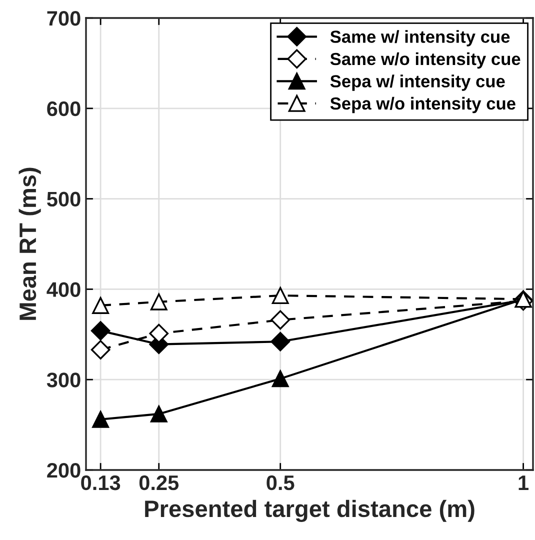 The height and width of the screenshot is (540, 535). I want to click on x-tick-label: 0.5, so click(280, 482).